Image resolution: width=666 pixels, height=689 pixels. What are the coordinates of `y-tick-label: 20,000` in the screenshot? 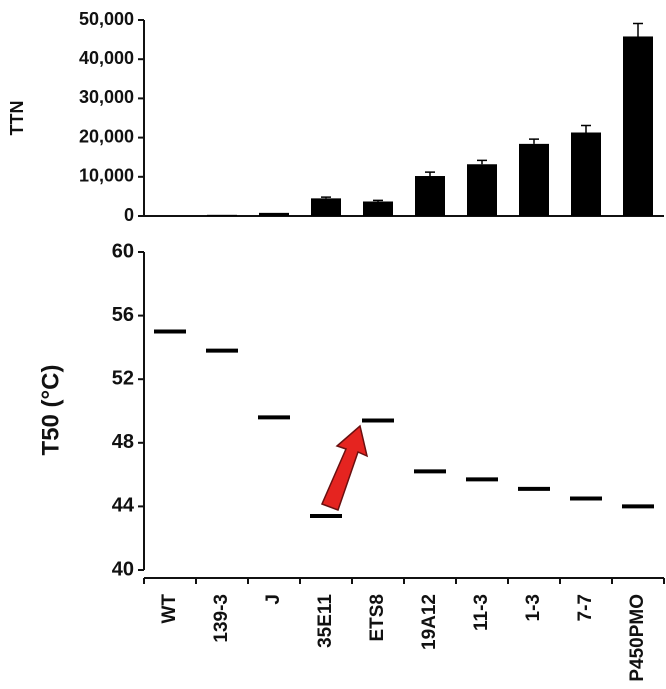 It's located at (106, 136).